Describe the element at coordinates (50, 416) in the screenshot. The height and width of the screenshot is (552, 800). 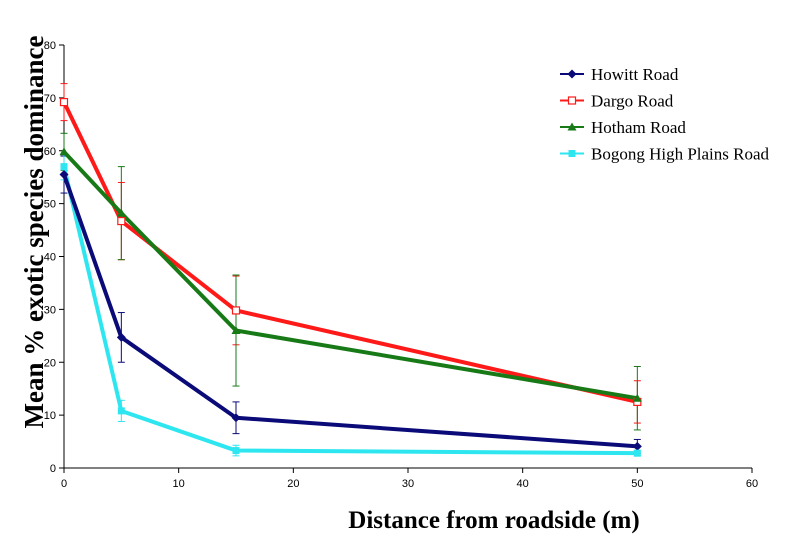
I see `y-tick-label: 10` at that location.